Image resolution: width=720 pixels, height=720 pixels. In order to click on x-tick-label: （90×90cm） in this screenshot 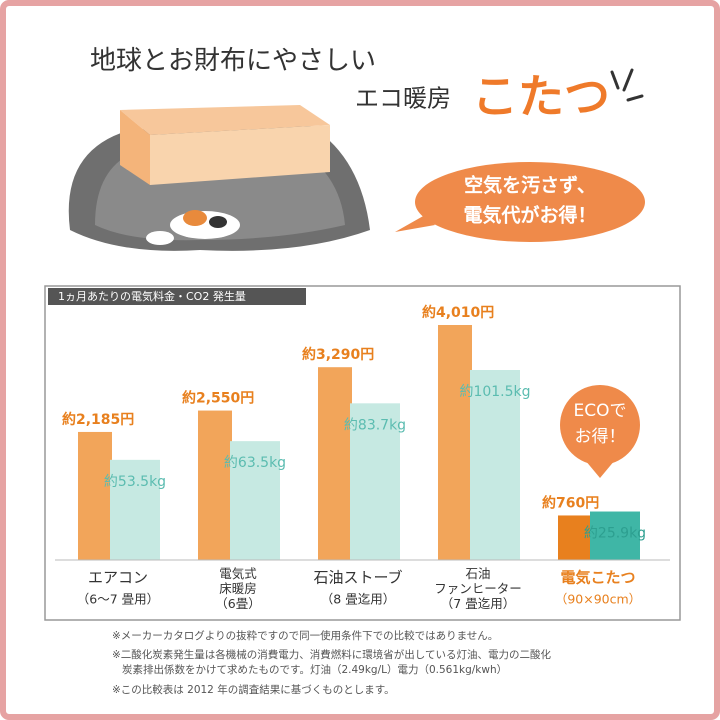, I will do `click(598, 599)`.